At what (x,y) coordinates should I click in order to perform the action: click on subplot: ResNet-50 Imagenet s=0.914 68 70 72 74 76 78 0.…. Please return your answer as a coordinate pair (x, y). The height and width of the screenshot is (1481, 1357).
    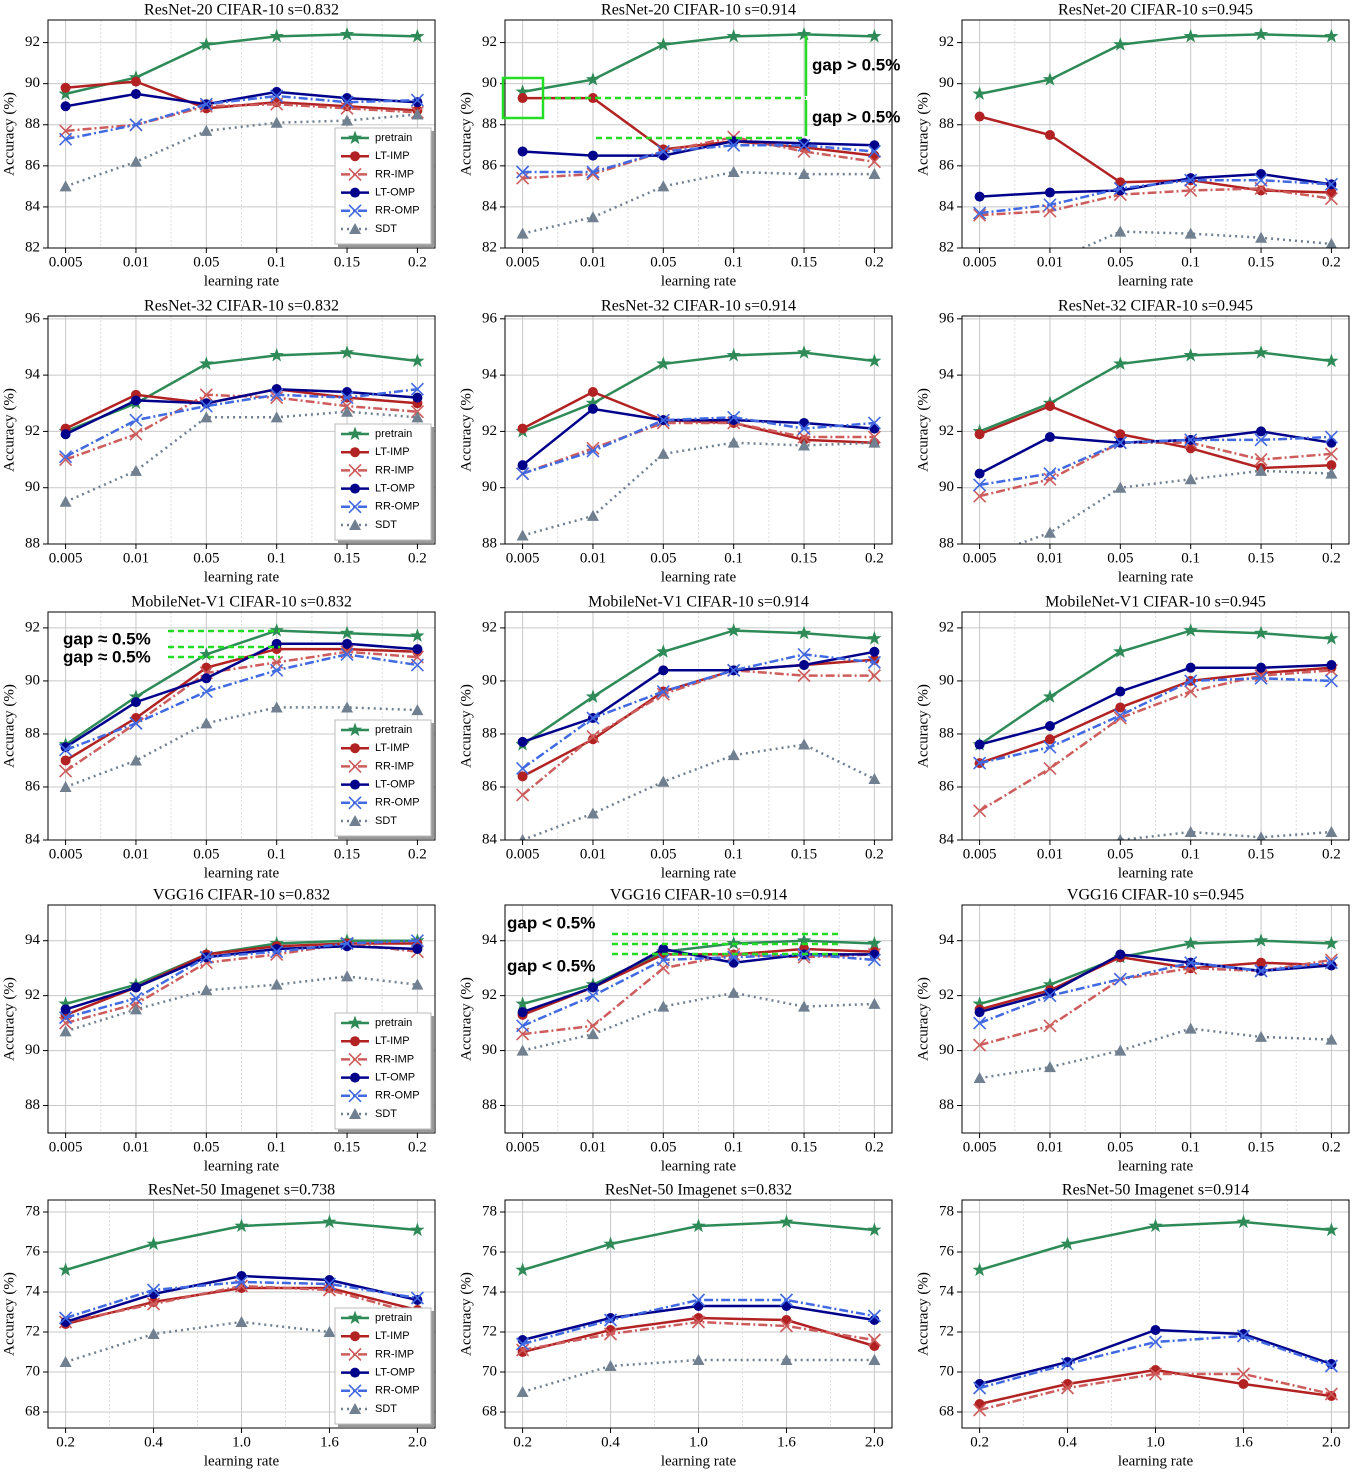
    Looking at the image, I should click on (1132, 1325).